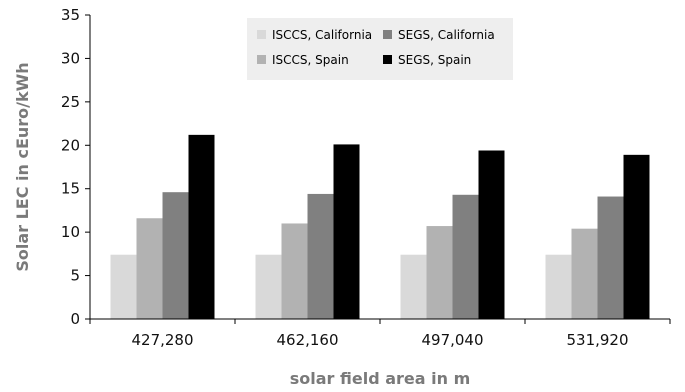 The height and width of the screenshot is (392, 685). What do you see at coordinates (380, 378) in the screenshot?
I see `x-axis-title: solar field area in m` at bounding box center [380, 378].